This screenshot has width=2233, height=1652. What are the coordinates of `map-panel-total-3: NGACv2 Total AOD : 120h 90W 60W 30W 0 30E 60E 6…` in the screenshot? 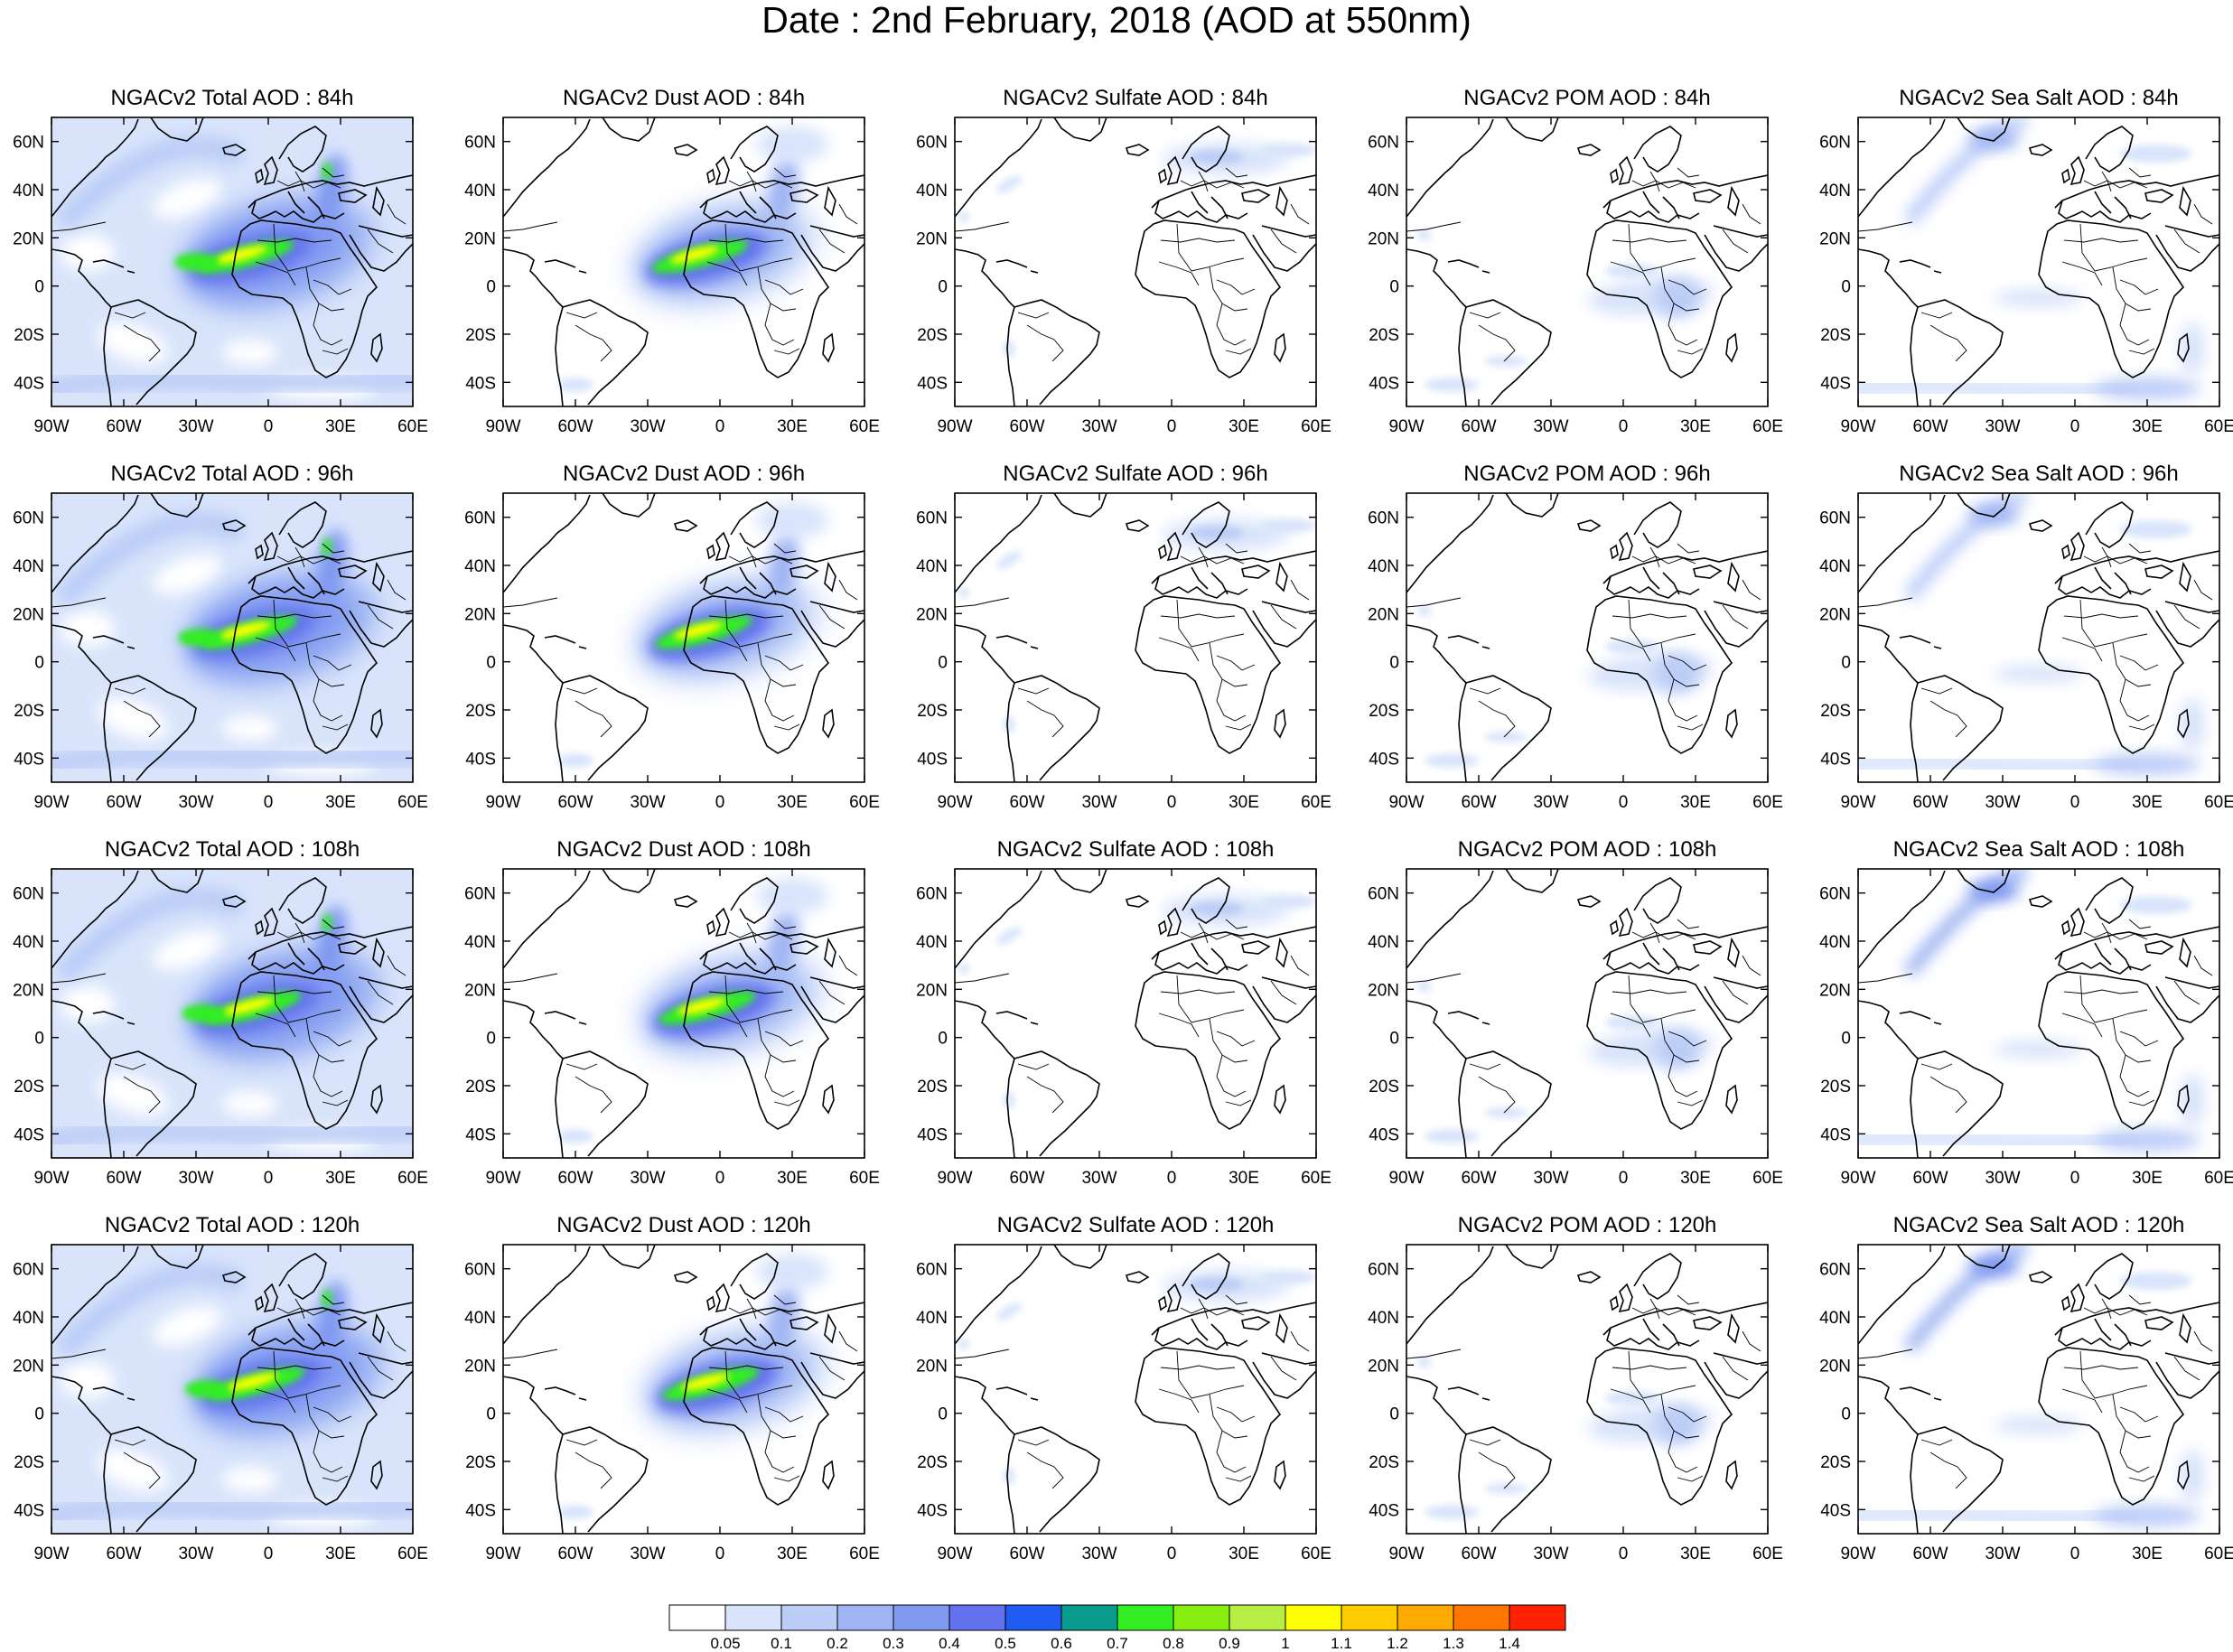 It's located at (220, 1388).